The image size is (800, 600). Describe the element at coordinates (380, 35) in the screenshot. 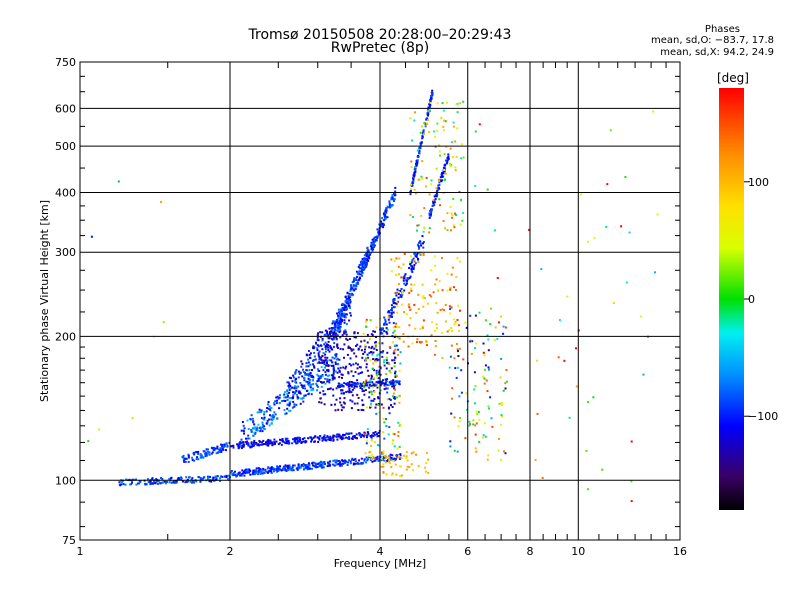

I see `chart-title: Tromsø 20150508 20:28:00–20:29:43` at that location.